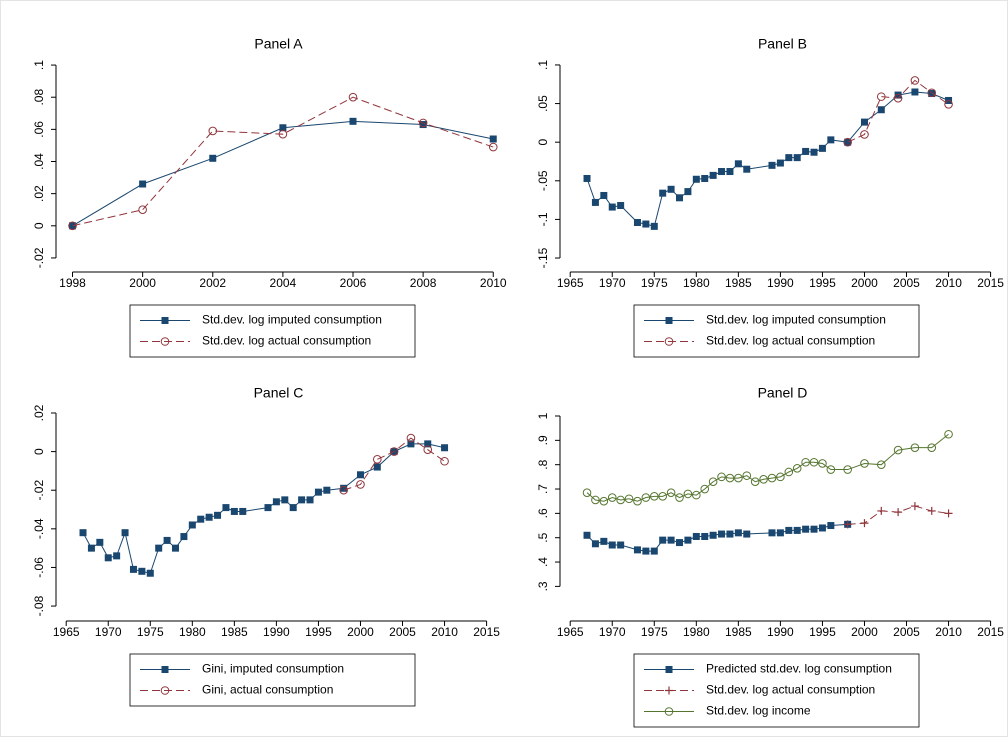  I want to click on y-tick-label: -.1, so click(543, 219).